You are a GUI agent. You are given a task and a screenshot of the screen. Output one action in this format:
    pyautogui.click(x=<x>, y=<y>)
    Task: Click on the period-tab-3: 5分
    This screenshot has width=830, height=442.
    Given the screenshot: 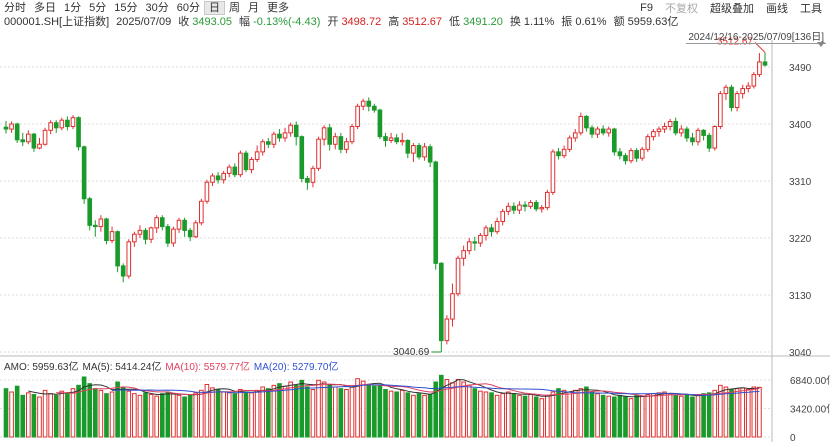 What is the action you would take?
    pyautogui.click(x=98, y=7)
    